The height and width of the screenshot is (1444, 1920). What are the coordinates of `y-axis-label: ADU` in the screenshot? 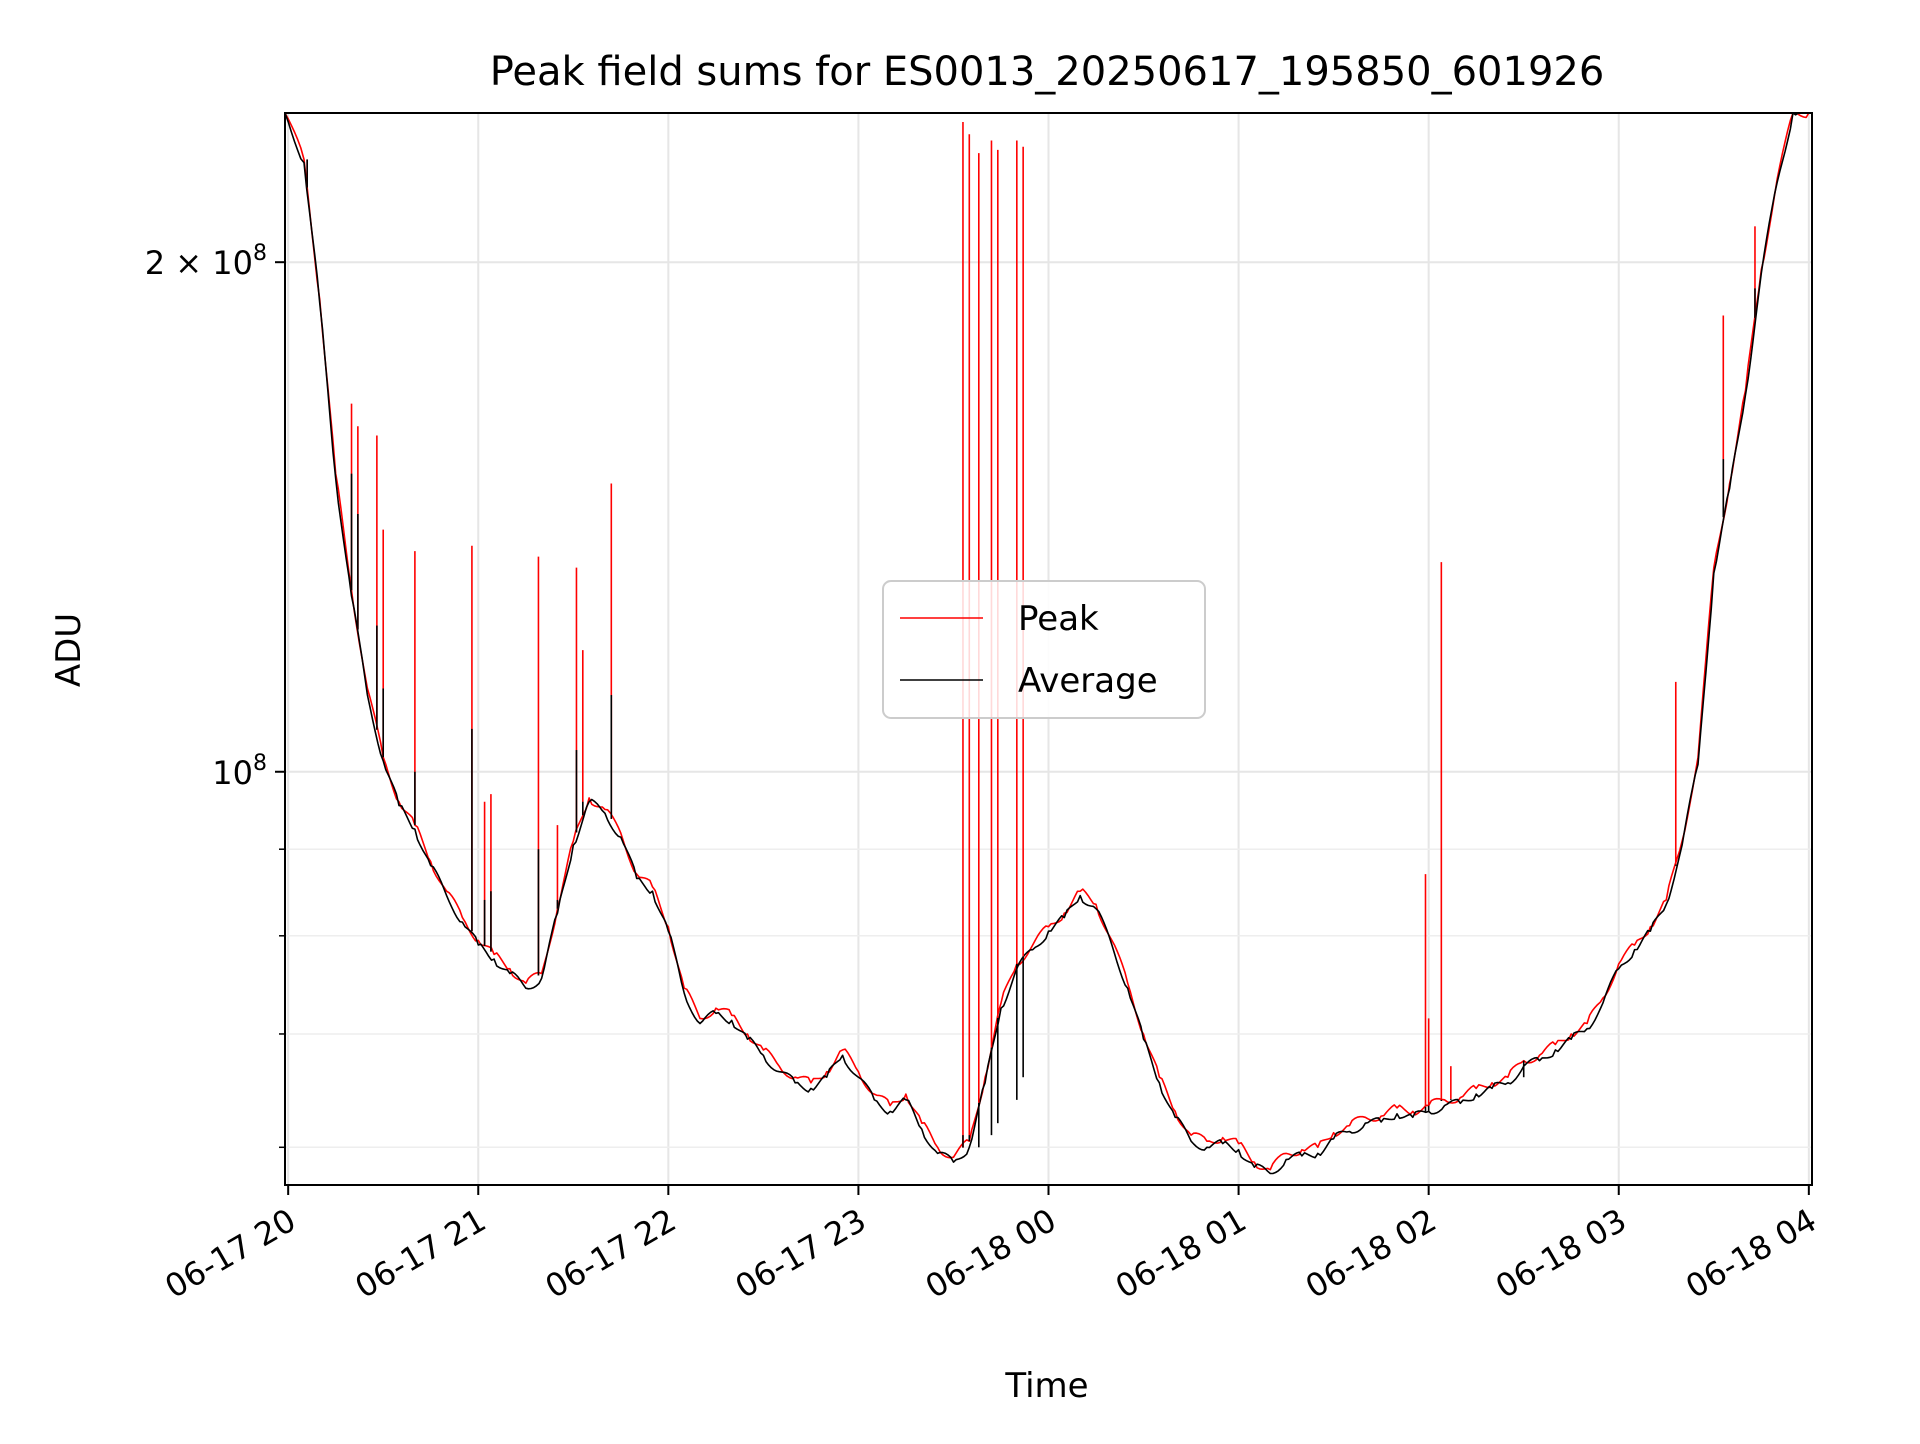 It's located at (69, 650).